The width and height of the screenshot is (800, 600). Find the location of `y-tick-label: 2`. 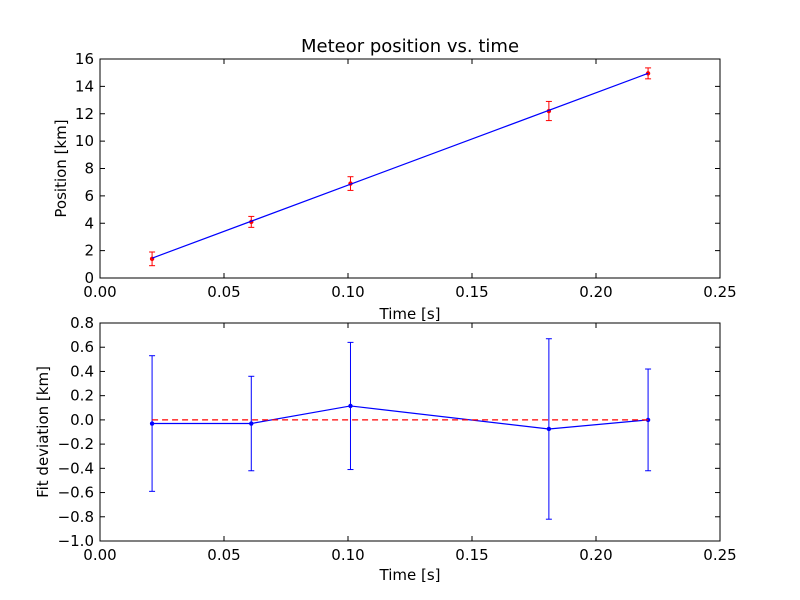

y-tick-label: 2 is located at coordinates (89, 251).